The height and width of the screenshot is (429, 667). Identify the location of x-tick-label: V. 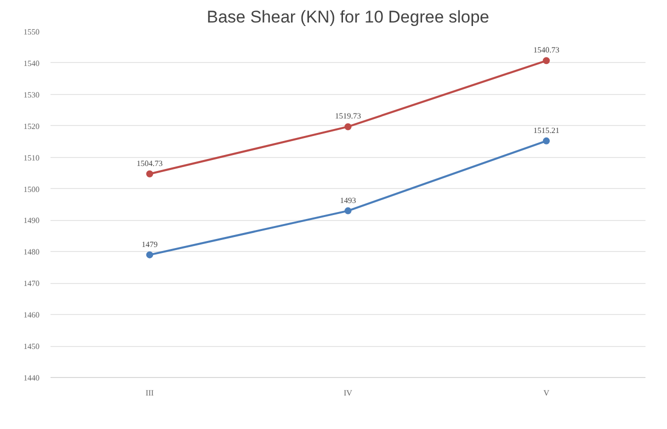
(546, 393).